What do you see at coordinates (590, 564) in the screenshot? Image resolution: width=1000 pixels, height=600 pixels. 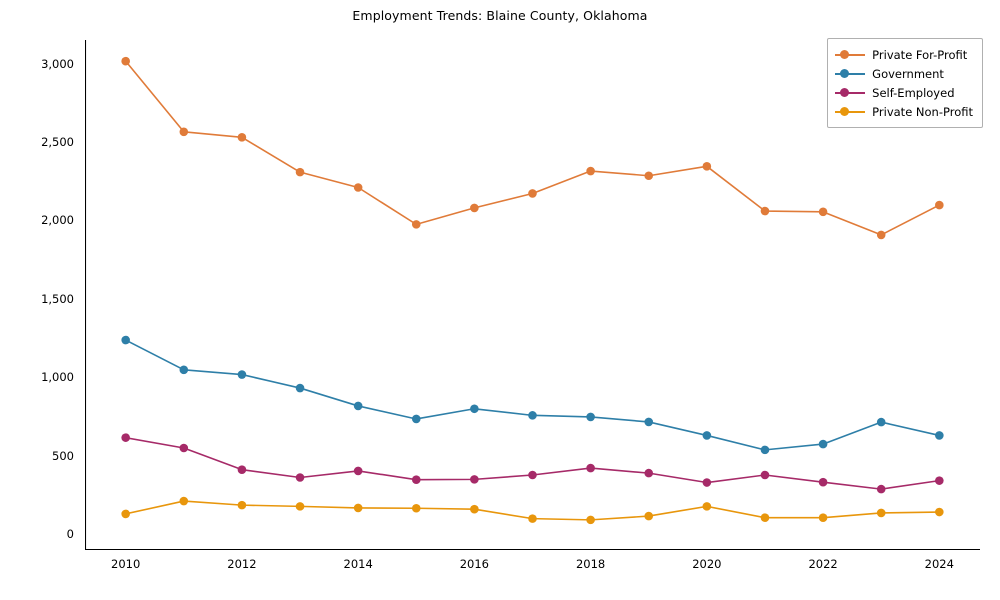 I see `x-tick-label: 2018` at bounding box center [590, 564].